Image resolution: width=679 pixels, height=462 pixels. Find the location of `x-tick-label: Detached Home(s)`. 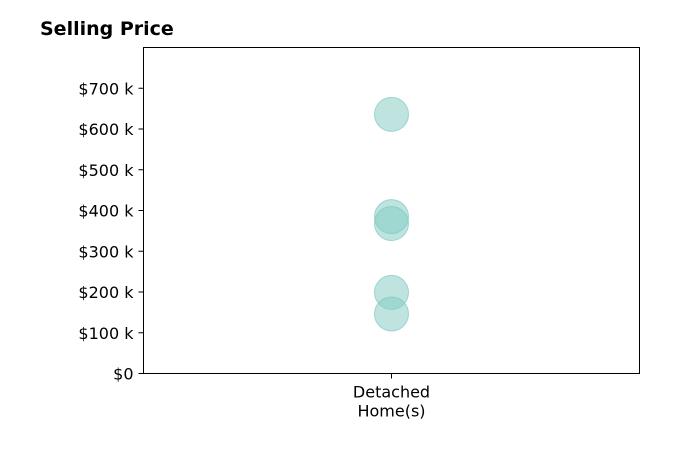

x-tick-label: Detached Home(s) is located at coordinates (391, 402).